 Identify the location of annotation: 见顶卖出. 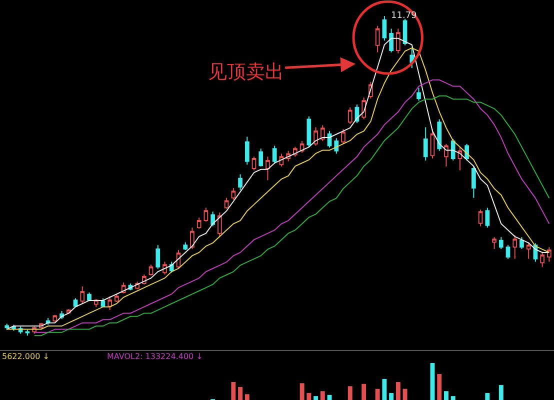
(246, 72).